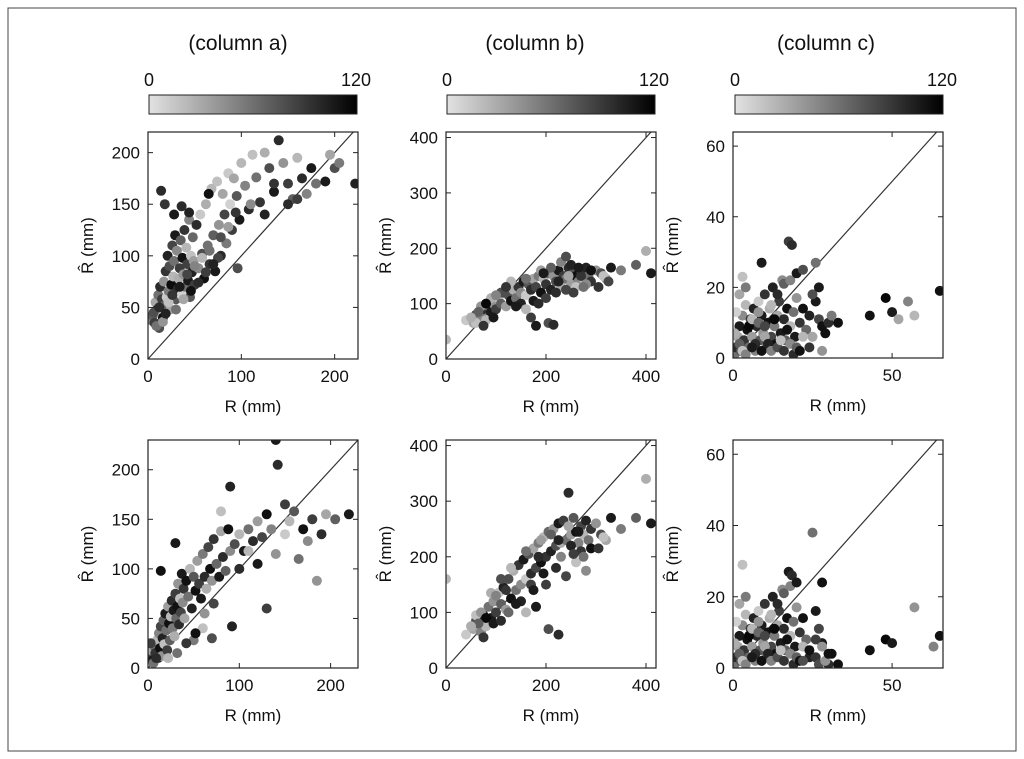 This screenshot has width=1024, height=759. Describe the element at coordinates (838, 597) in the screenshot. I see `points-c-bottom` at that location.